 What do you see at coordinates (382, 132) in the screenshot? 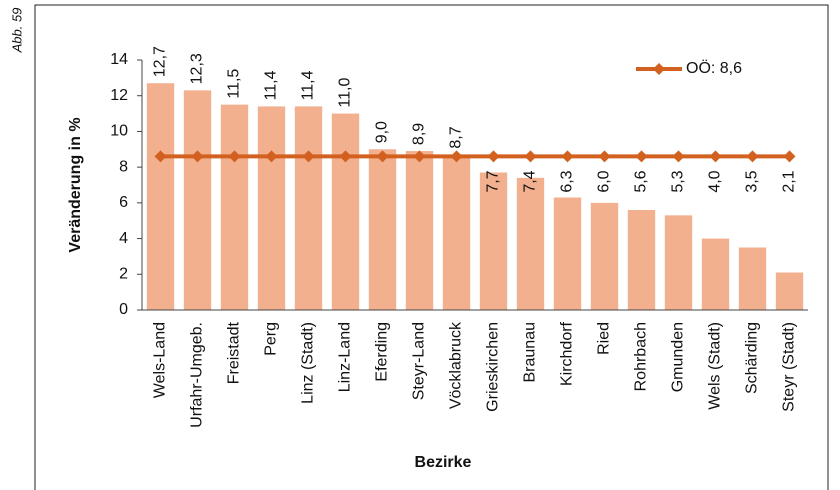
I see `value-label: 9,0` at bounding box center [382, 132].